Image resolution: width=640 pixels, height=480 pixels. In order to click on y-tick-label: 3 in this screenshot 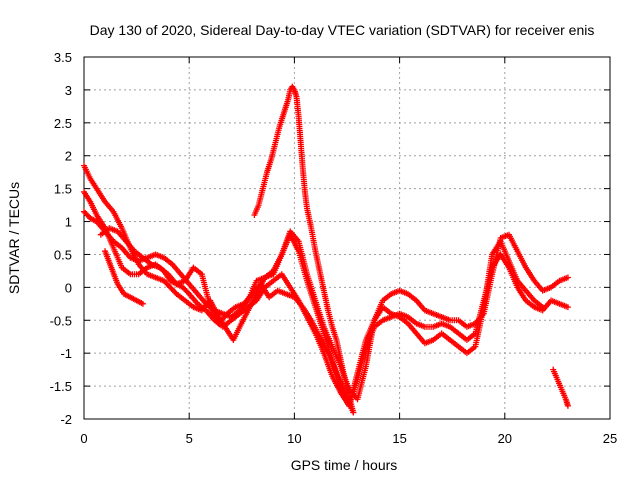, I will do `click(68, 90)`.